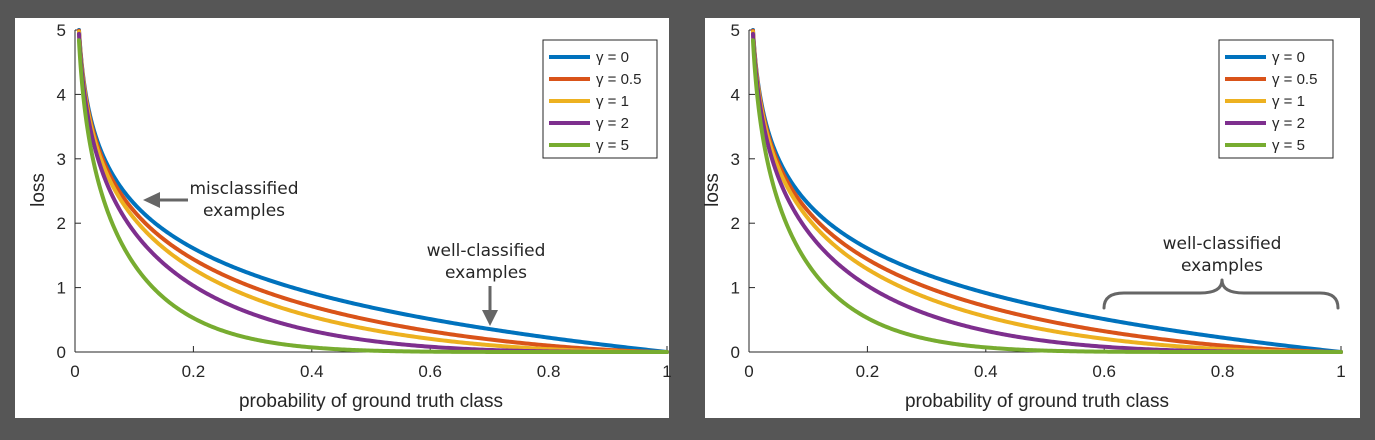 This screenshot has height=440, width=1375. What do you see at coordinates (151, 200) in the screenshot?
I see `annotation-misclassified-arrowhead` at bounding box center [151, 200].